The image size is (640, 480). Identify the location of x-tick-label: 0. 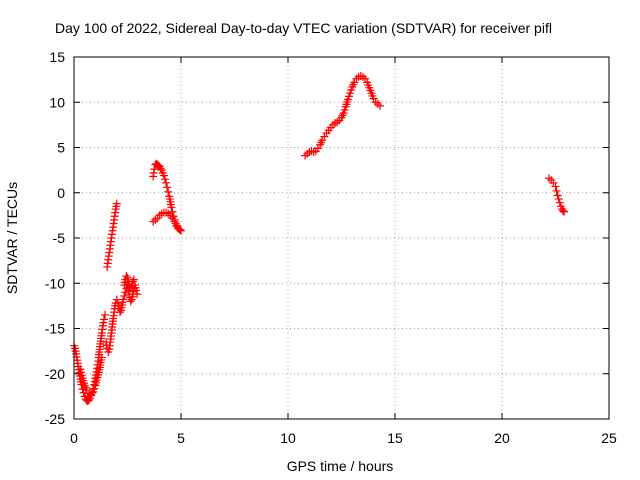
(74, 438).